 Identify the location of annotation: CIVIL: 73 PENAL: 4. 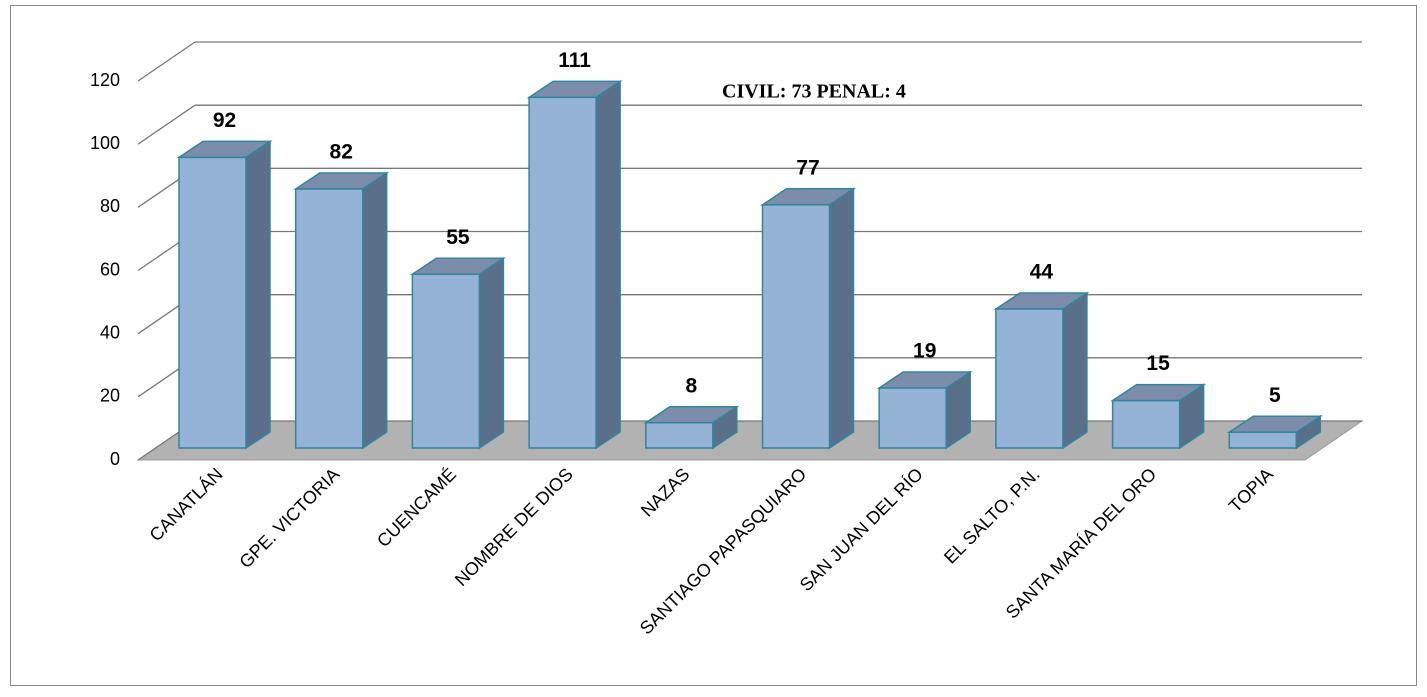
(814, 92).